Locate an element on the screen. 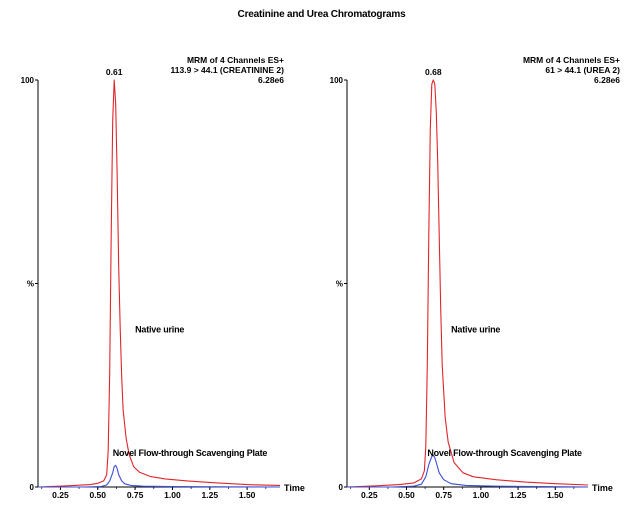 This screenshot has height=505, width=643. channel-header-line: 61 > 44.1 (UREA 2) is located at coordinates (582, 70).